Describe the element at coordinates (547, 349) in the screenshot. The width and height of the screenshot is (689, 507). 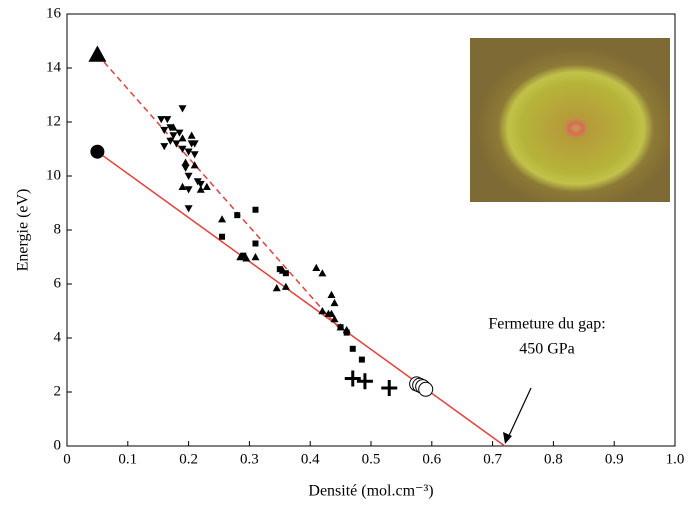
I see `annotation-line: 450 GPa` at that location.